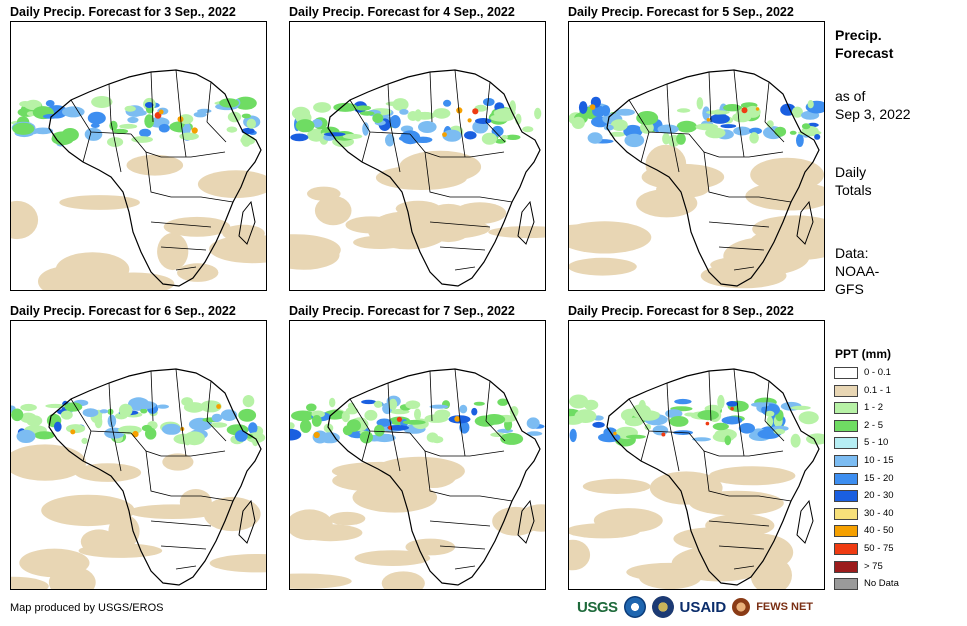  I want to click on legend-label: 0 - 0.1, so click(877, 372).